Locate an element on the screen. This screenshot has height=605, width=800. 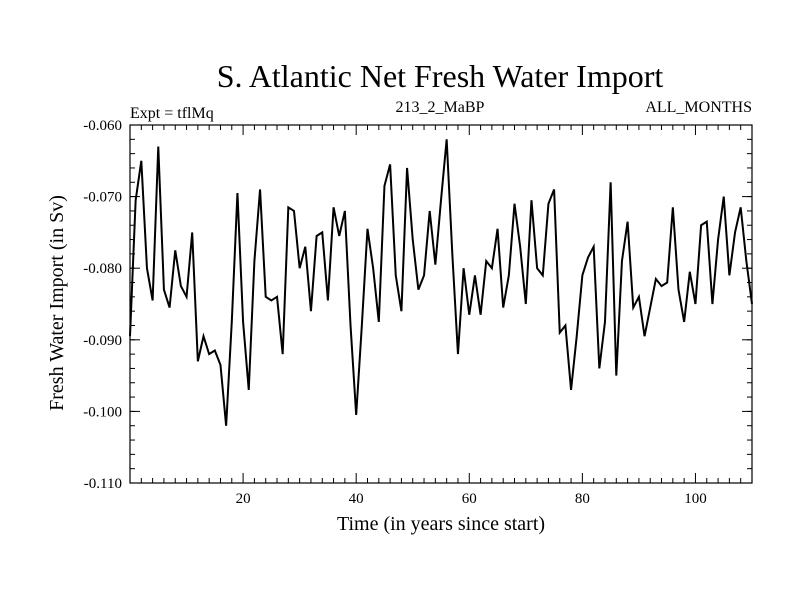
y-tick-label: -0.070 is located at coordinates (102, 198).